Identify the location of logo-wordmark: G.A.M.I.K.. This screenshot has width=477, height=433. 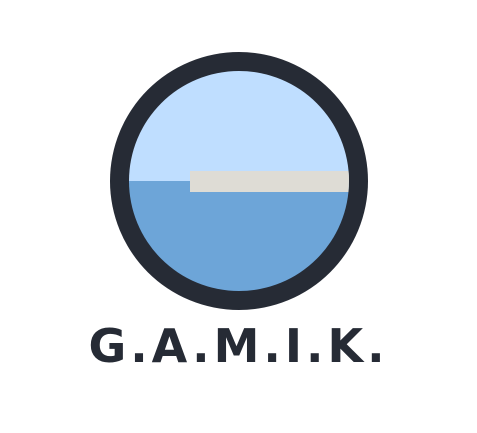
(238, 346).